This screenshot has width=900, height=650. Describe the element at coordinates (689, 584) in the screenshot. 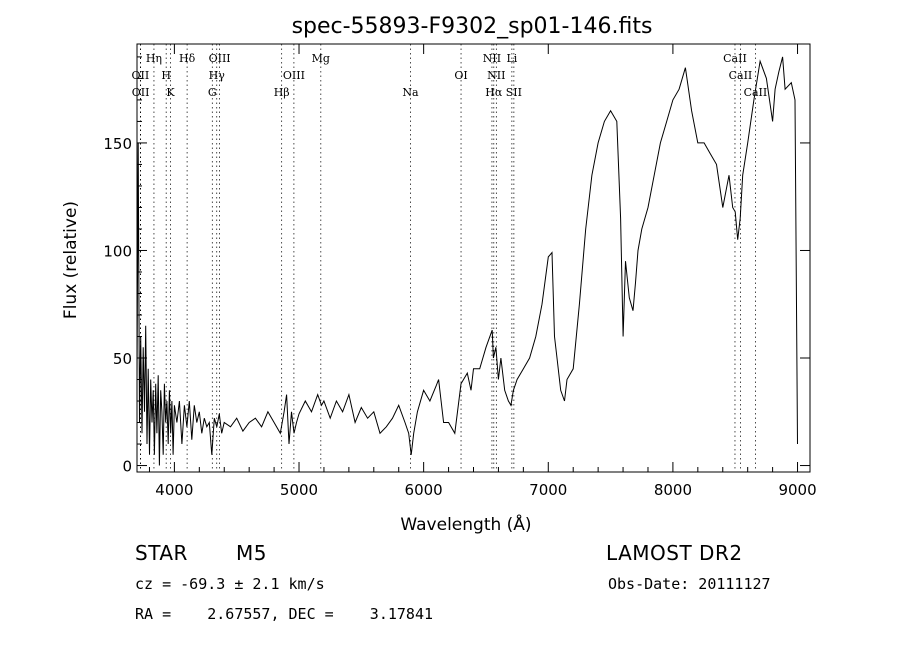

I see `obs-date: Obs-Date: 20111127` at that location.